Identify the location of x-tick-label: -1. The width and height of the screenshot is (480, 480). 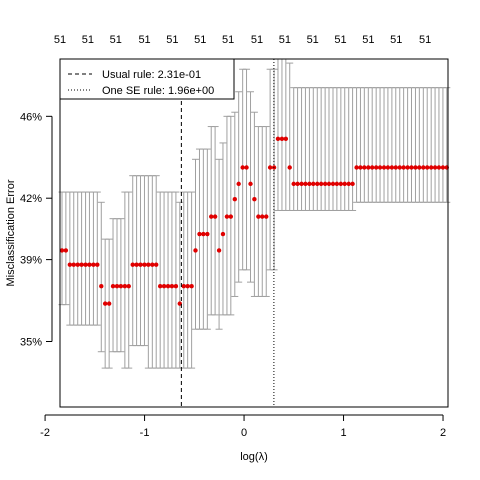
(145, 433).